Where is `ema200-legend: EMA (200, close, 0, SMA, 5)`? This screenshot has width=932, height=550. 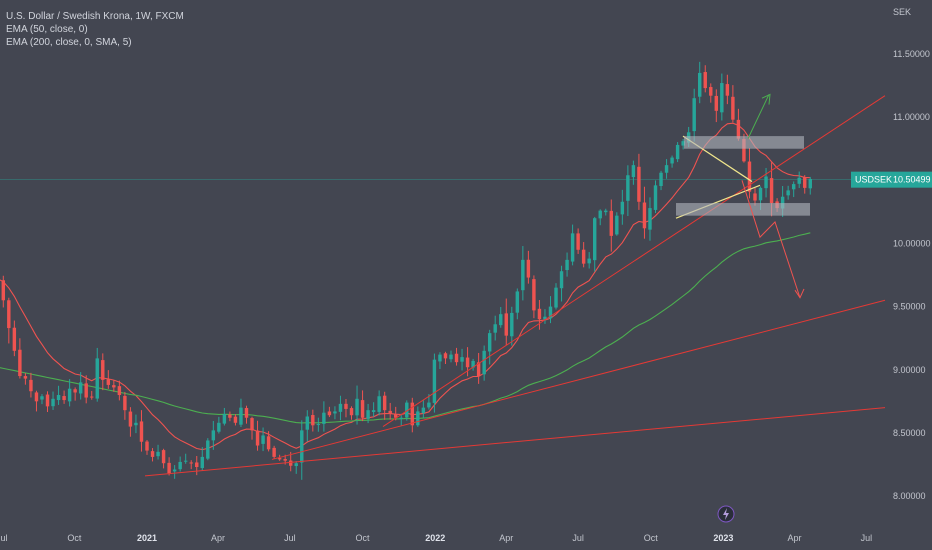
ema200-legend: EMA (200, close, 0, SMA, 5) is located at coordinates (69, 42).